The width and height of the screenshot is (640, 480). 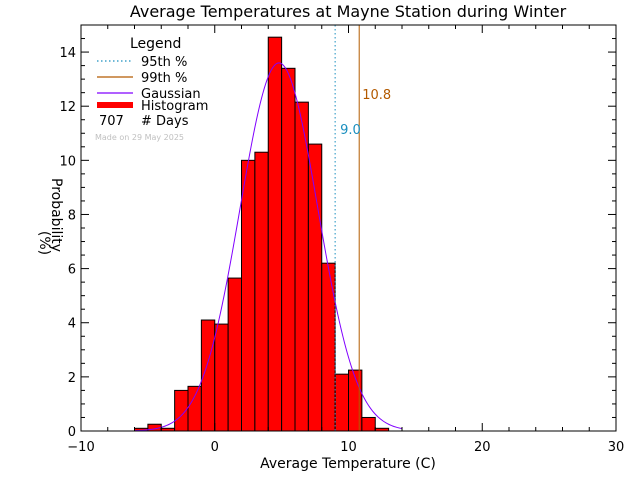 I want to click on legend-title: Legend, so click(x=155, y=44).